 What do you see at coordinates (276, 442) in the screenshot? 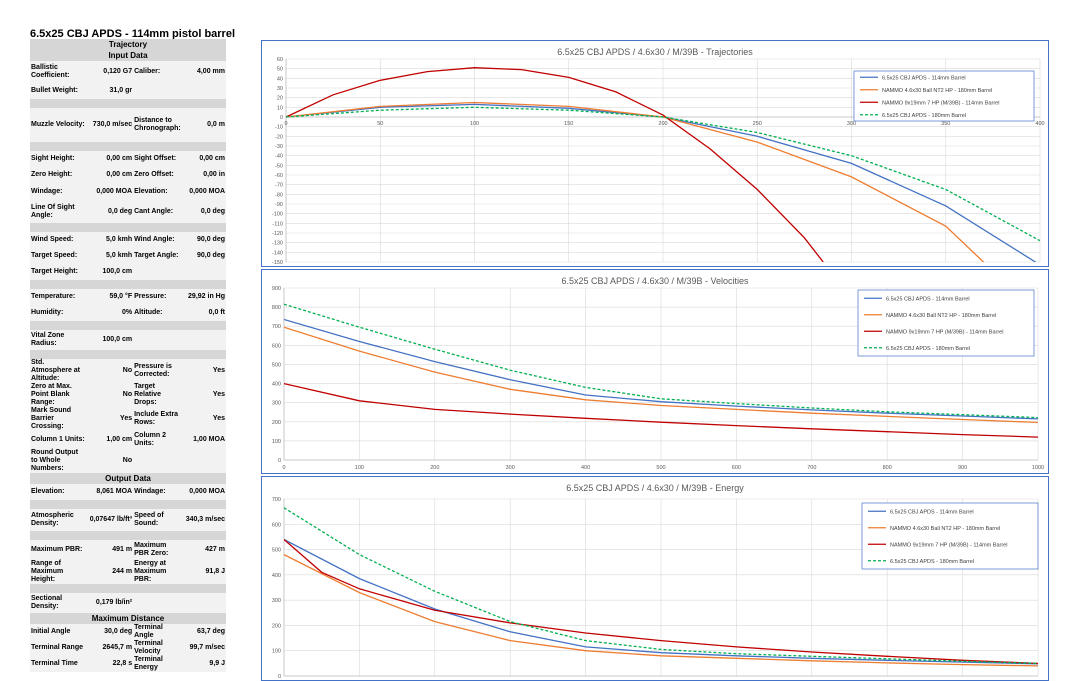
I see `y-tick-label: 100` at bounding box center [276, 442].